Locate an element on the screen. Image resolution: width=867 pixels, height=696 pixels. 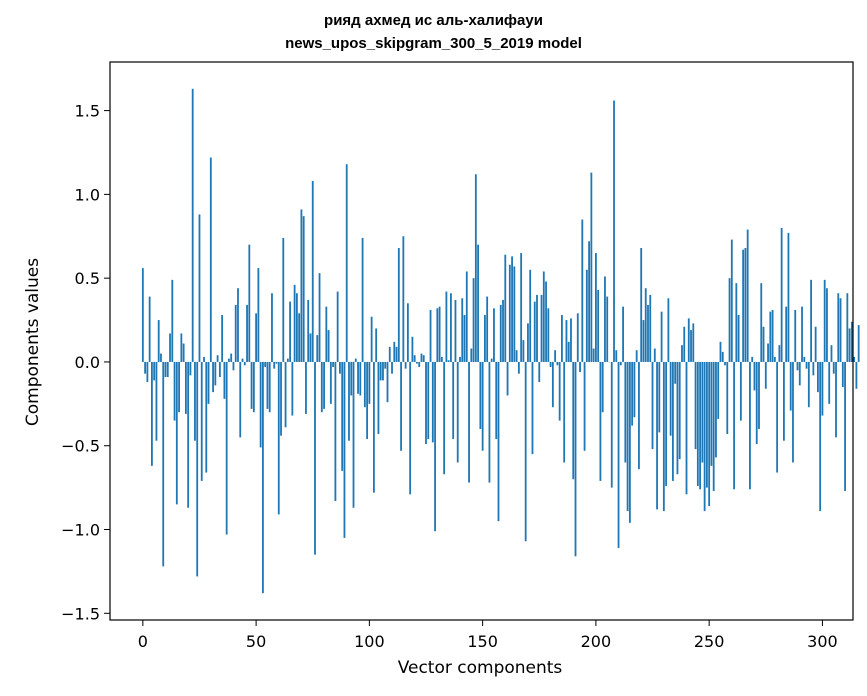
chart-subtitle: news_upos_skipgram_300_5_2019 model is located at coordinates (433, 43).